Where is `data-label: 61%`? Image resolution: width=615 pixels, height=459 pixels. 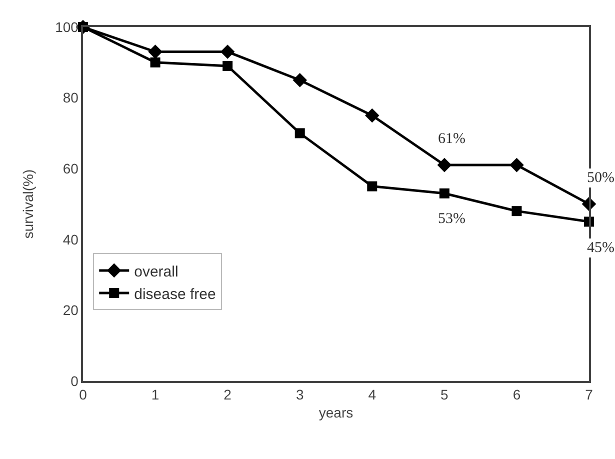
data-label: 61% is located at coordinates (452, 139).